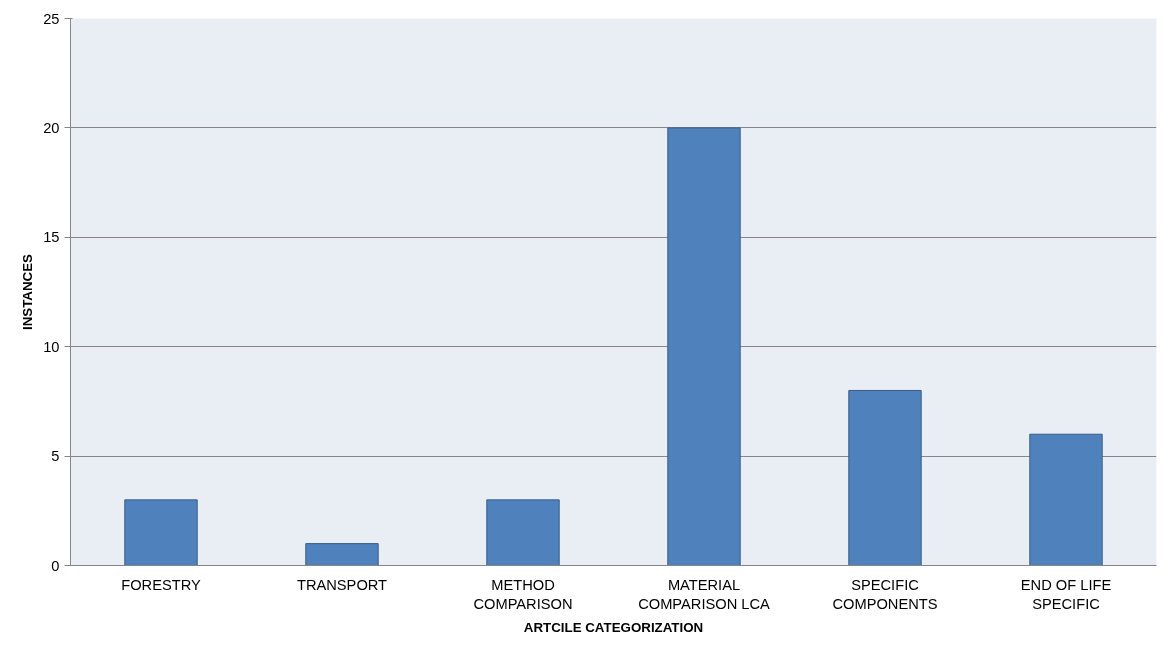 The width and height of the screenshot is (1168, 655). Describe the element at coordinates (342, 584) in the screenshot. I see `x-tick-label: TRANSPORT` at that location.